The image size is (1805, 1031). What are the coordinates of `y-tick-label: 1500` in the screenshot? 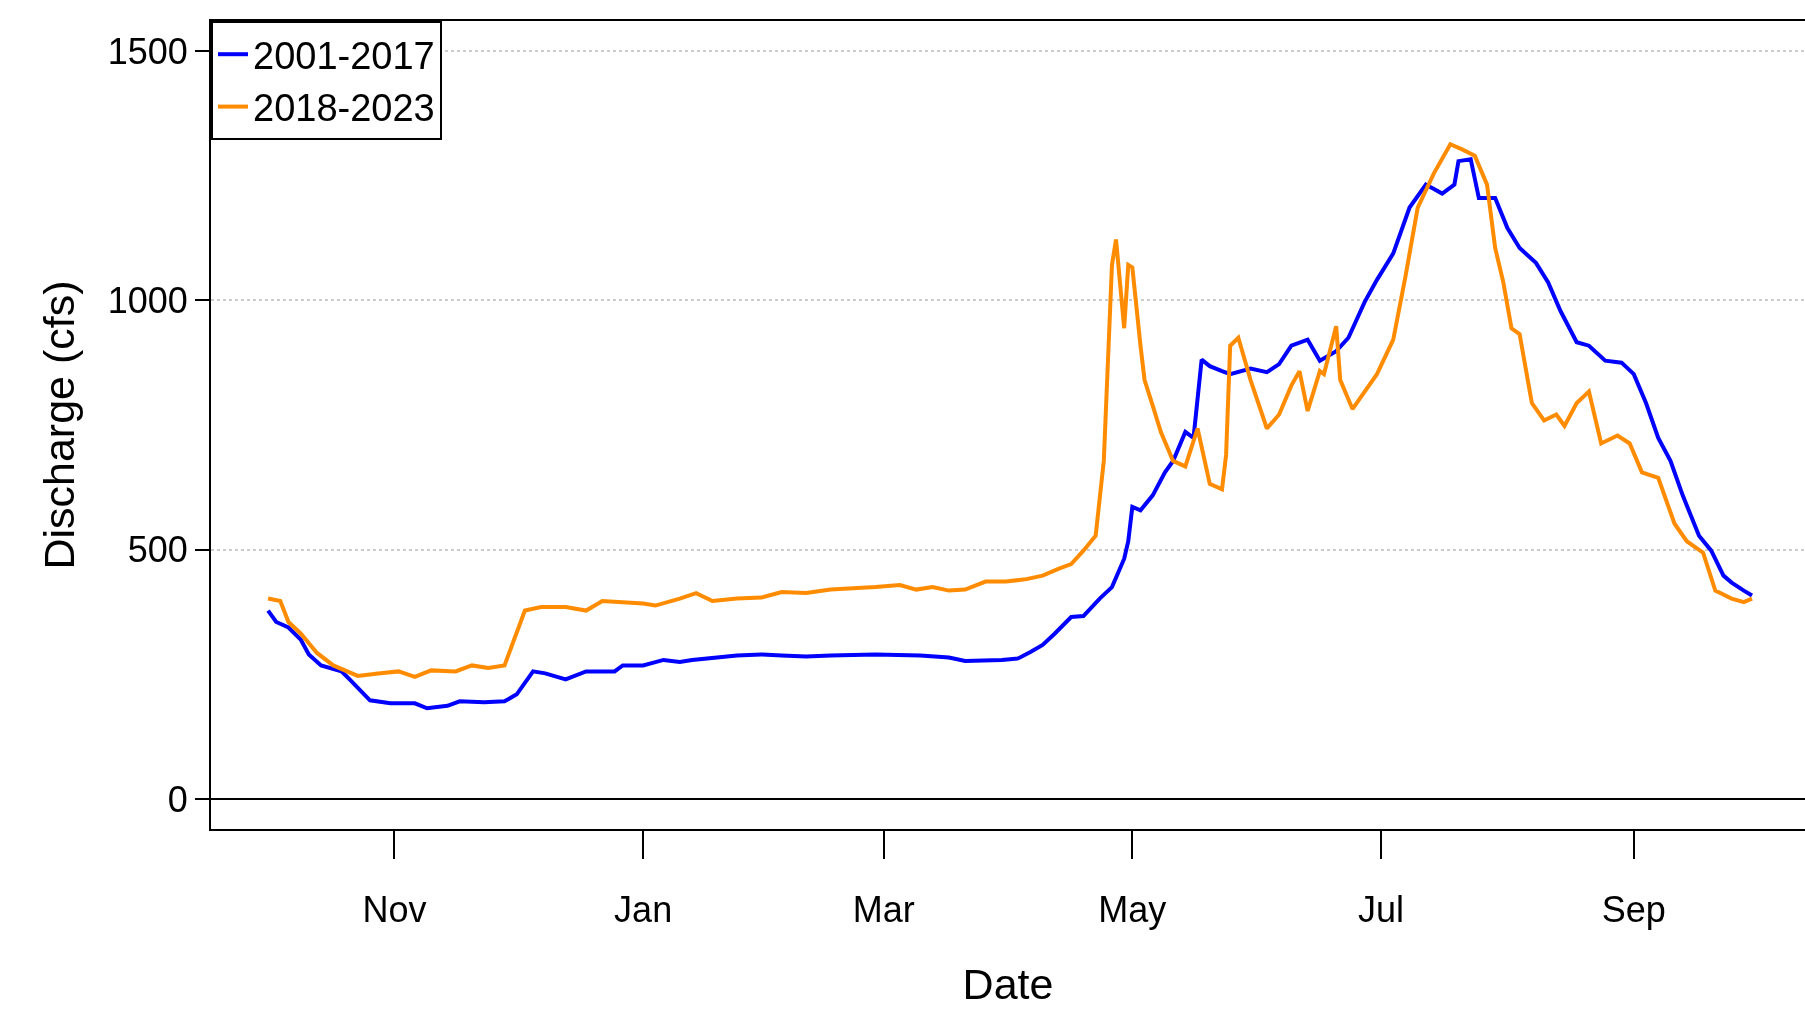 It's located at (147, 51).